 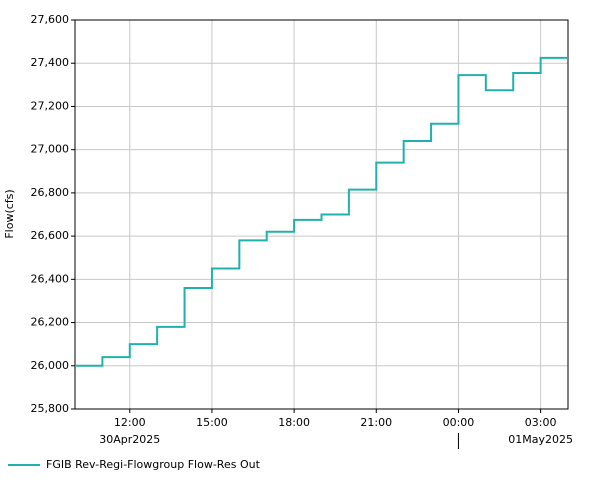 I want to click on date-label: 30Apr2025, so click(x=129, y=439).